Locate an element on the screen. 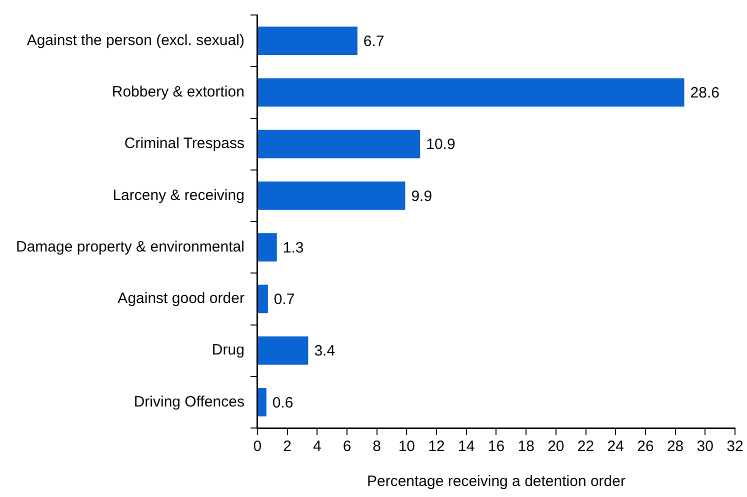  x-tick-label: 16 is located at coordinates (496, 447).